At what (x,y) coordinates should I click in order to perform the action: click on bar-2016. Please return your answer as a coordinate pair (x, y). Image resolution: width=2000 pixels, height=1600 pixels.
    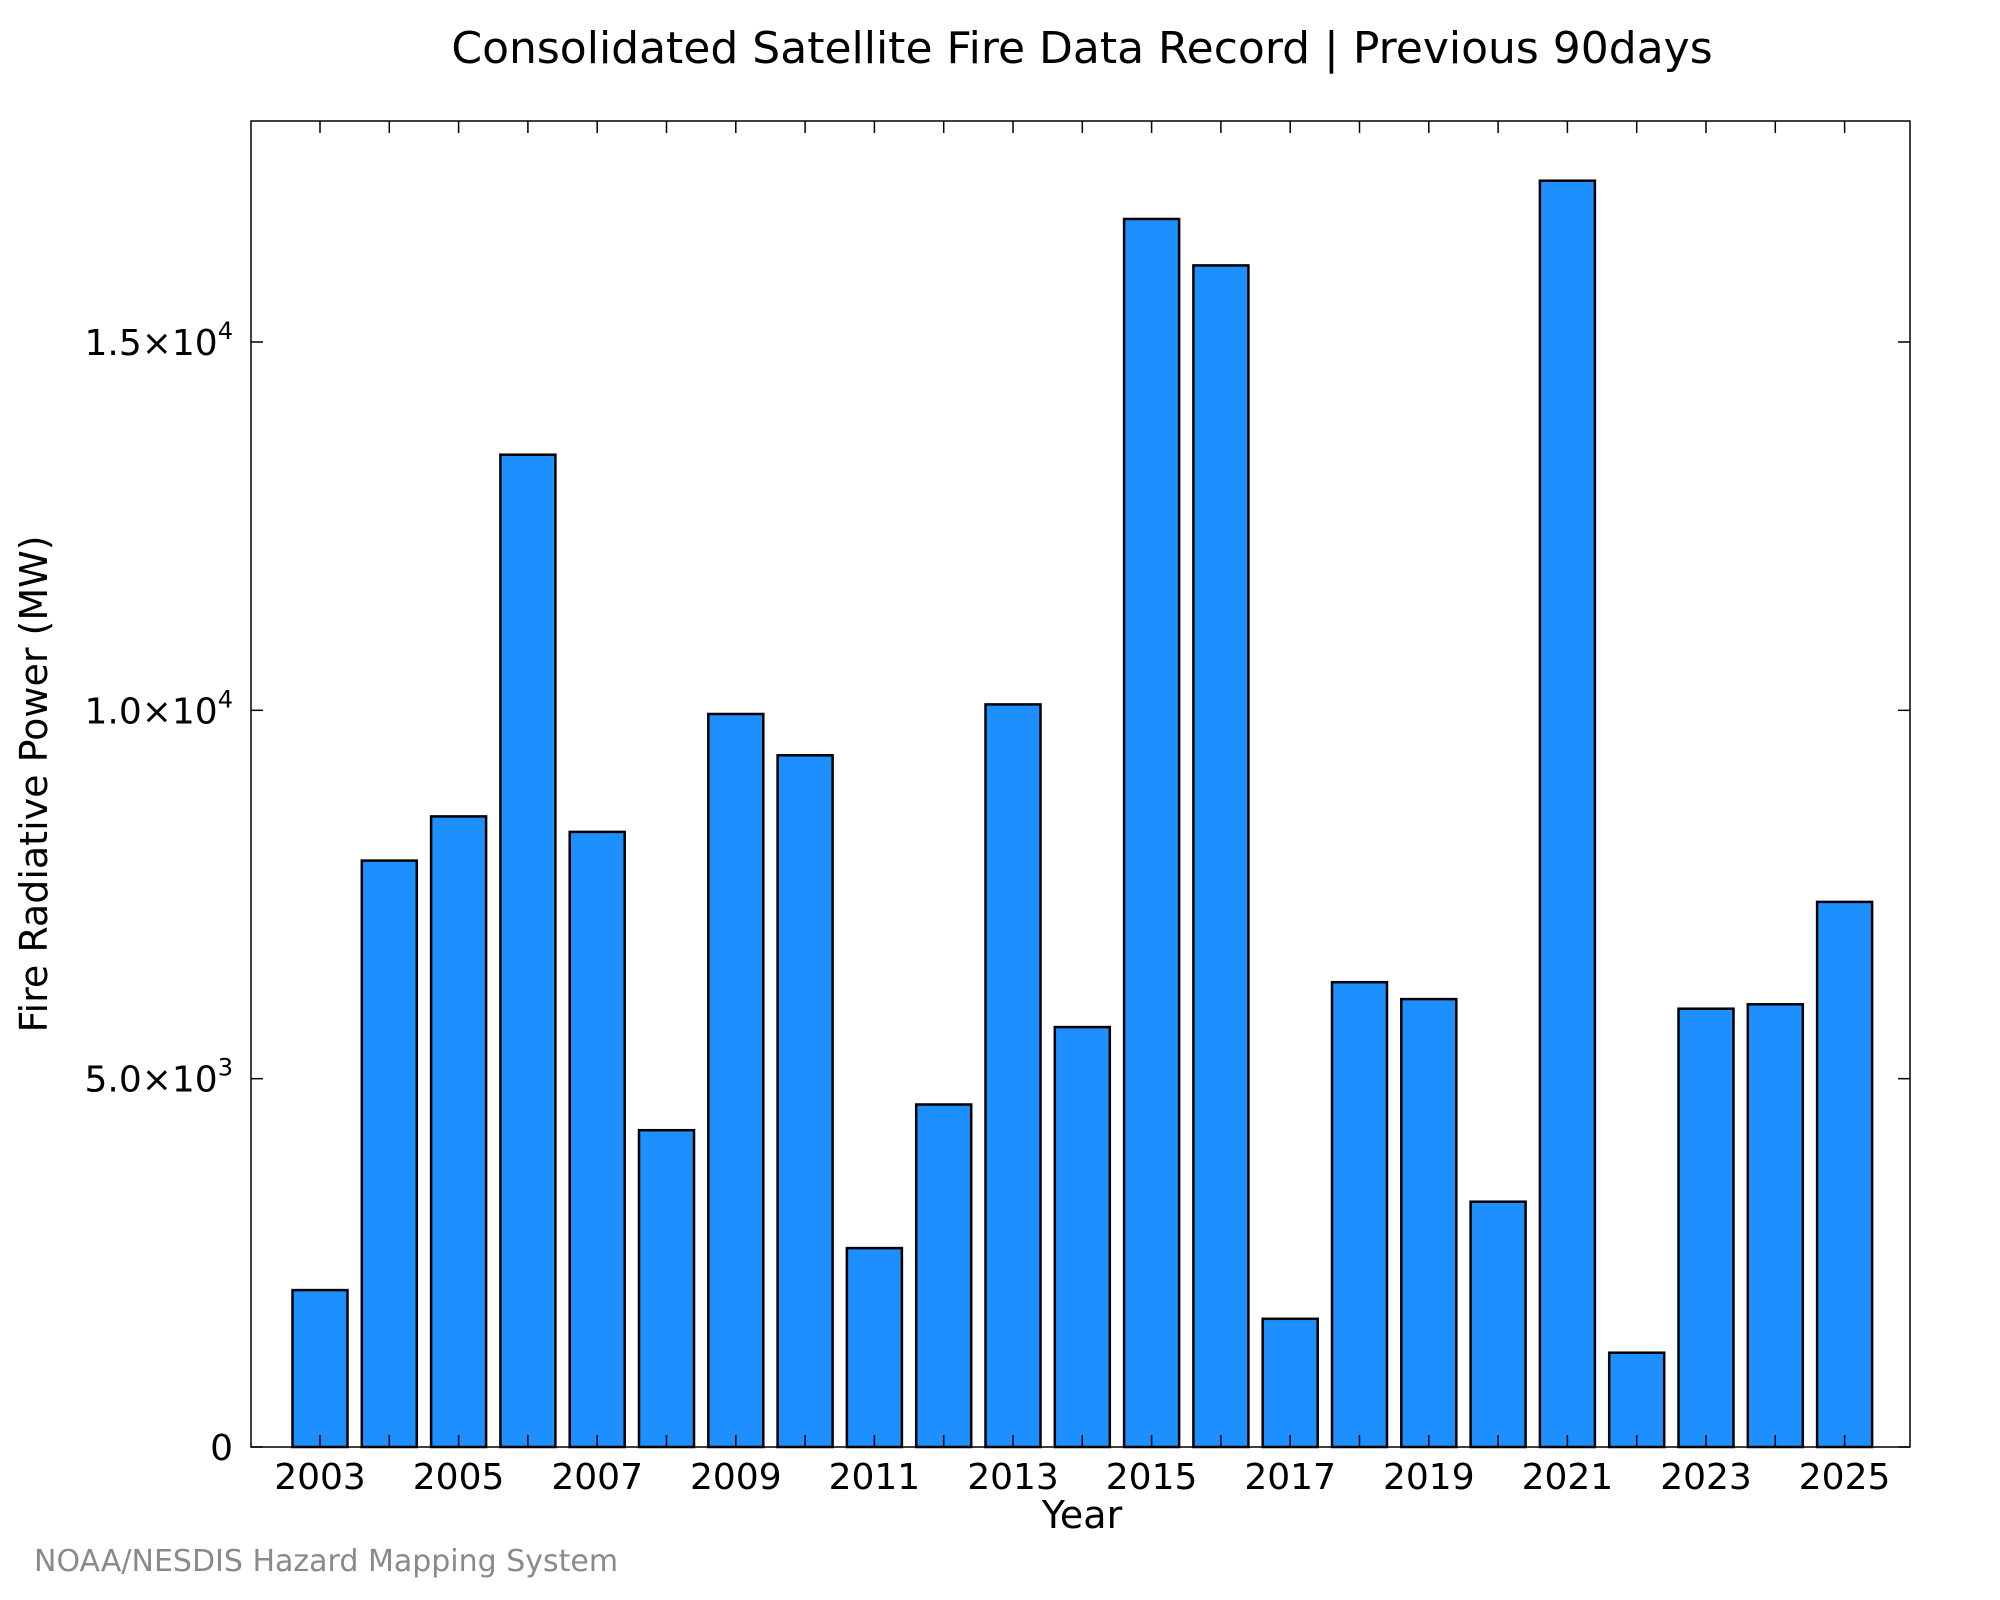
    Looking at the image, I should click on (1221, 856).